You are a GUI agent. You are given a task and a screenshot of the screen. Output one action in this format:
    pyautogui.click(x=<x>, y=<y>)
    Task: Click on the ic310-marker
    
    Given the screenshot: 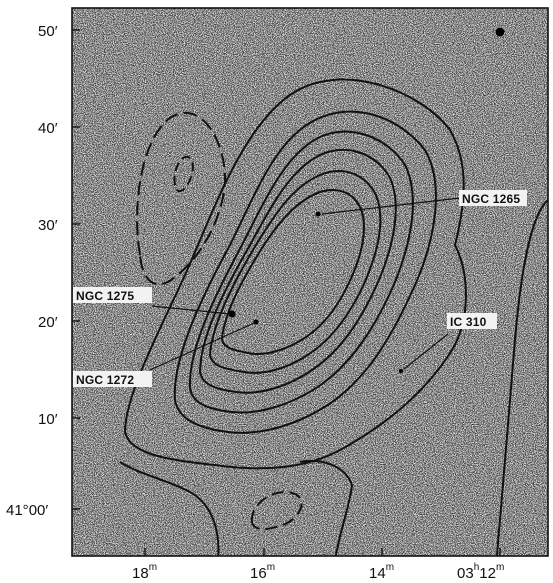 What is the action you would take?
    pyautogui.click(x=401, y=371)
    